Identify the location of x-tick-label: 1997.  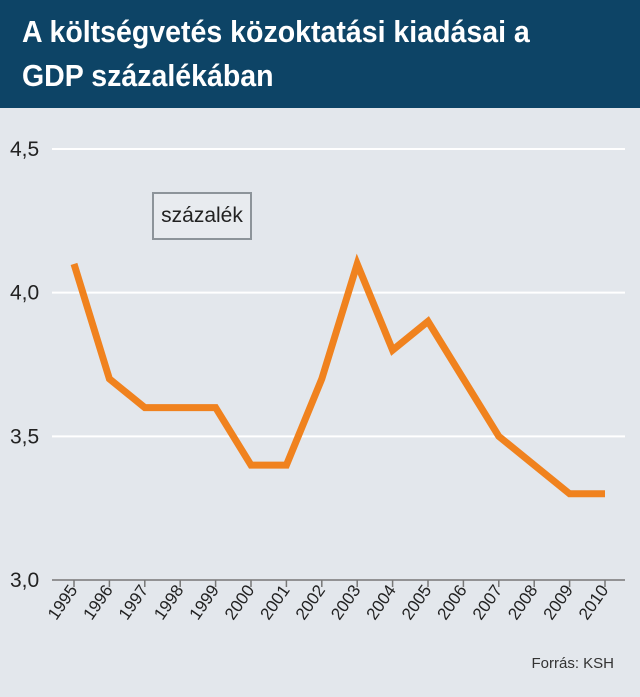
(133, 602).